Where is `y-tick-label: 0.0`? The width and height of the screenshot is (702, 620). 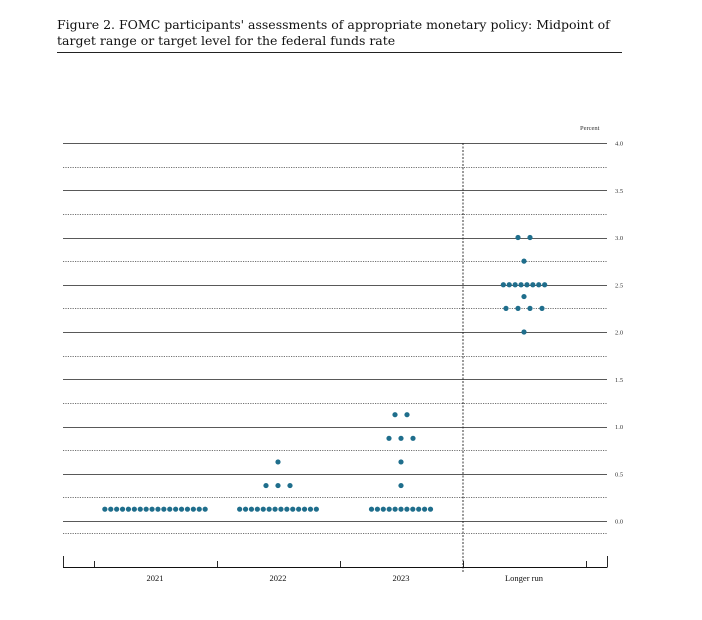
y-tick-label: 0.0 is located at coordinates (619, 522).